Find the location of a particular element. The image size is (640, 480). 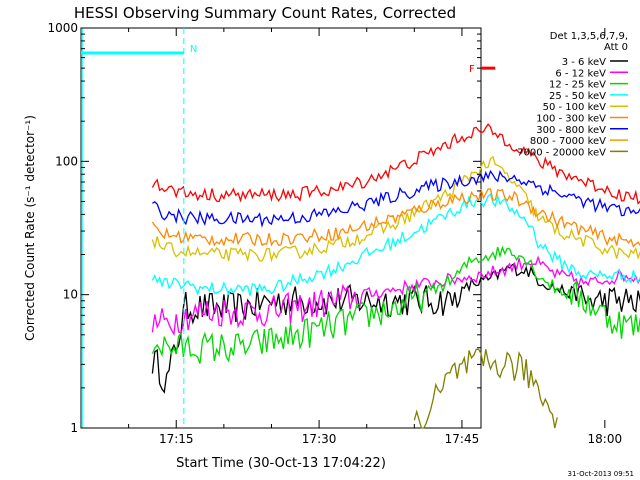

series-100-300-kev-line is located at coordinates (395, 218).